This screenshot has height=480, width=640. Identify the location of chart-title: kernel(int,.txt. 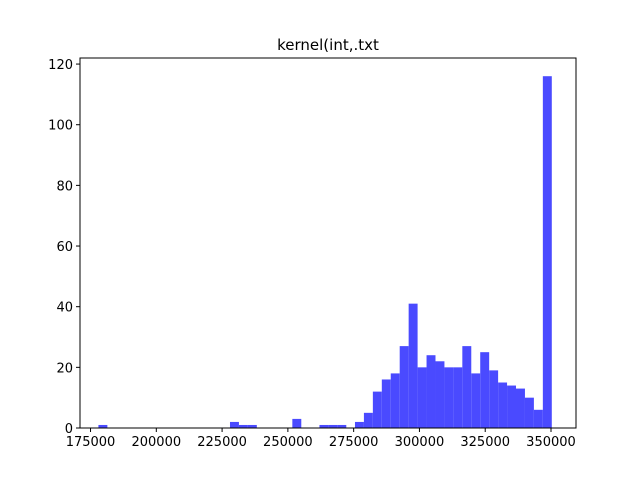
(328, 45).